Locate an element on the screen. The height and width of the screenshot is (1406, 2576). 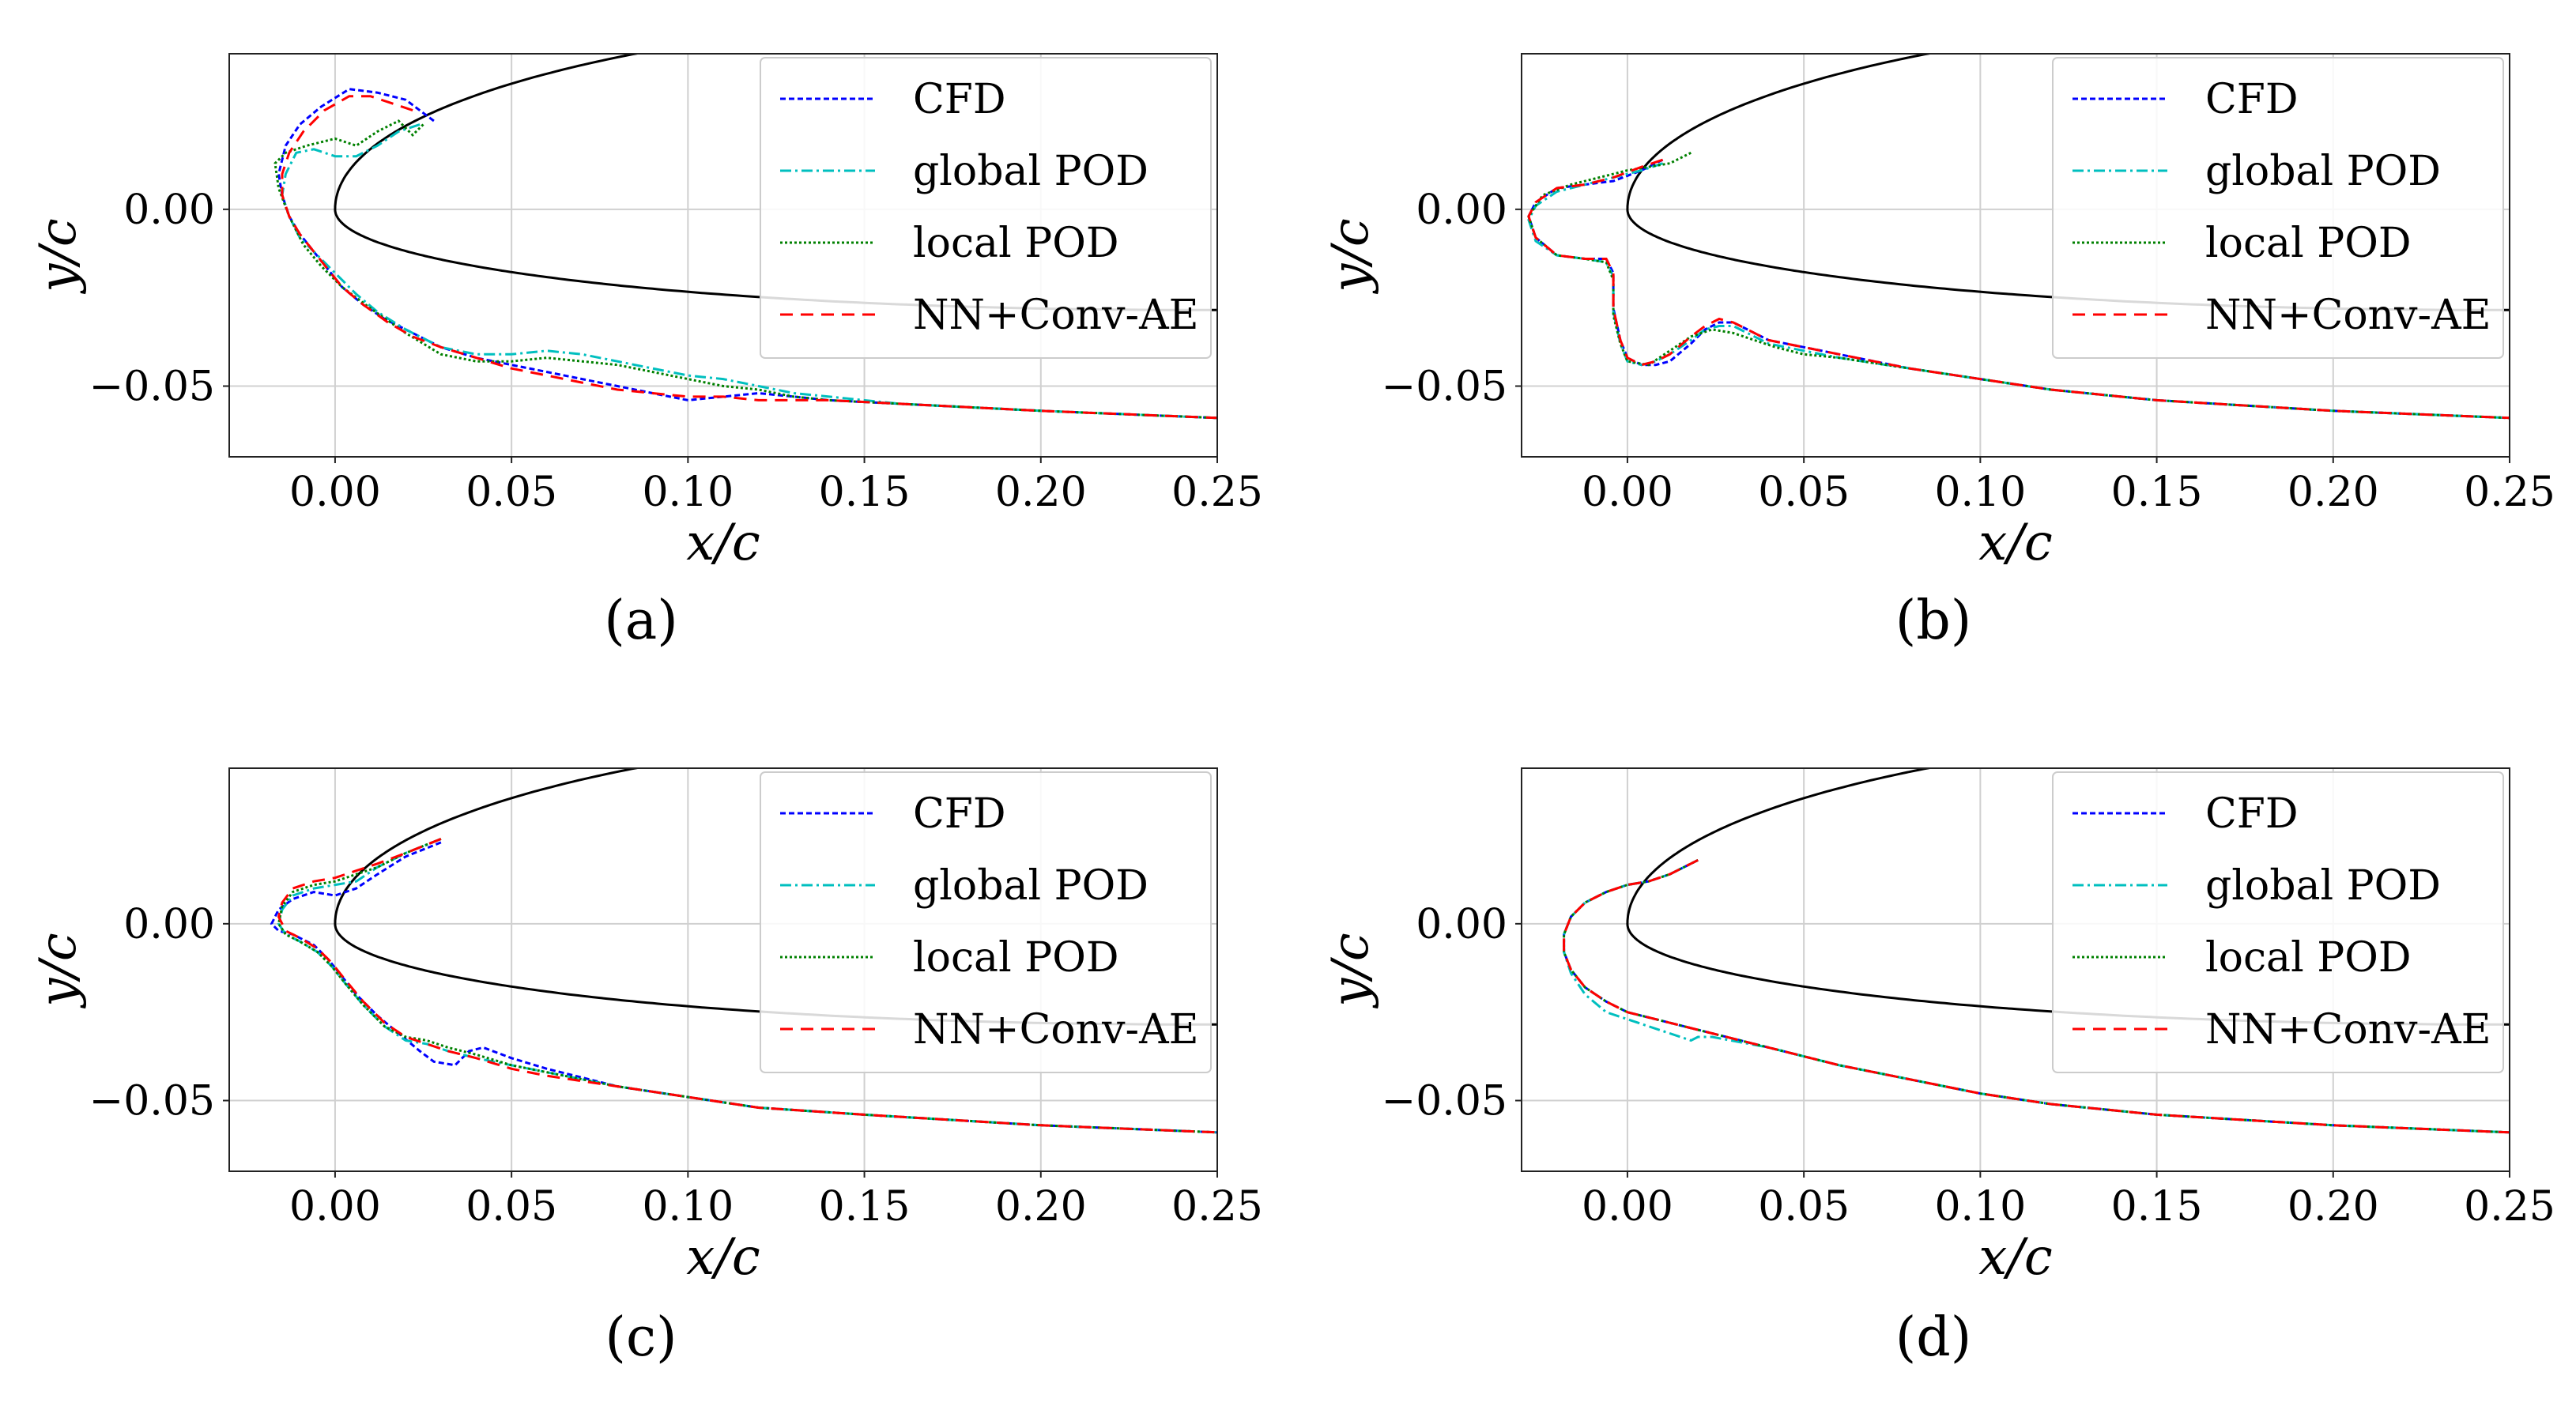
series-line-cfd is located at coordinates (747, 254).